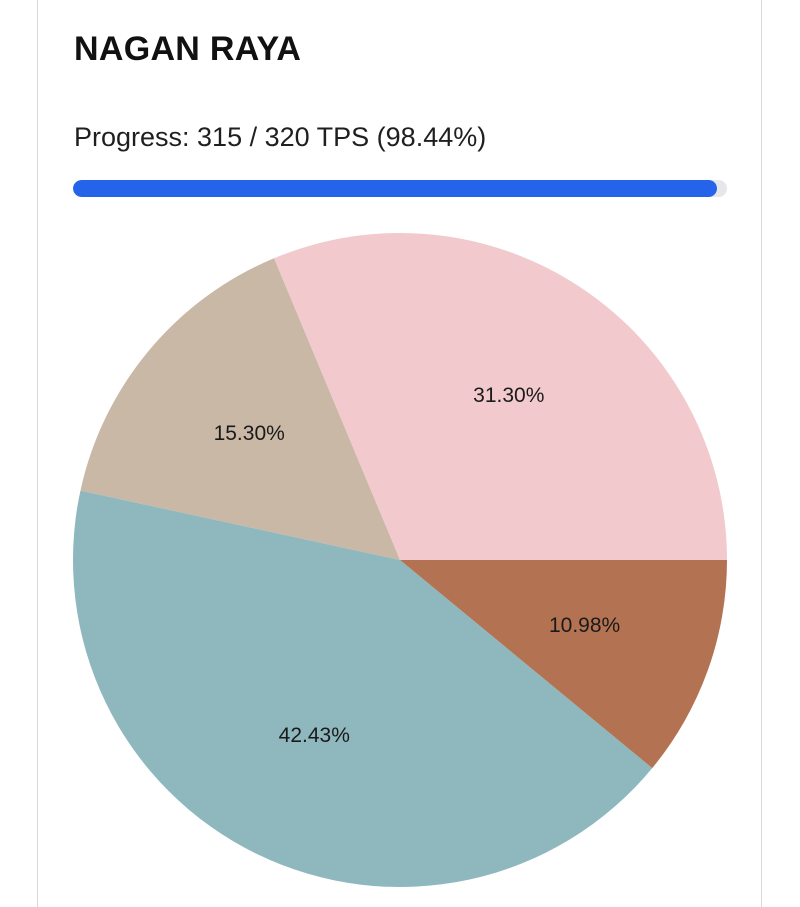  I want to click on pie-slice-label-1: 31.30%, so click(508, 395).